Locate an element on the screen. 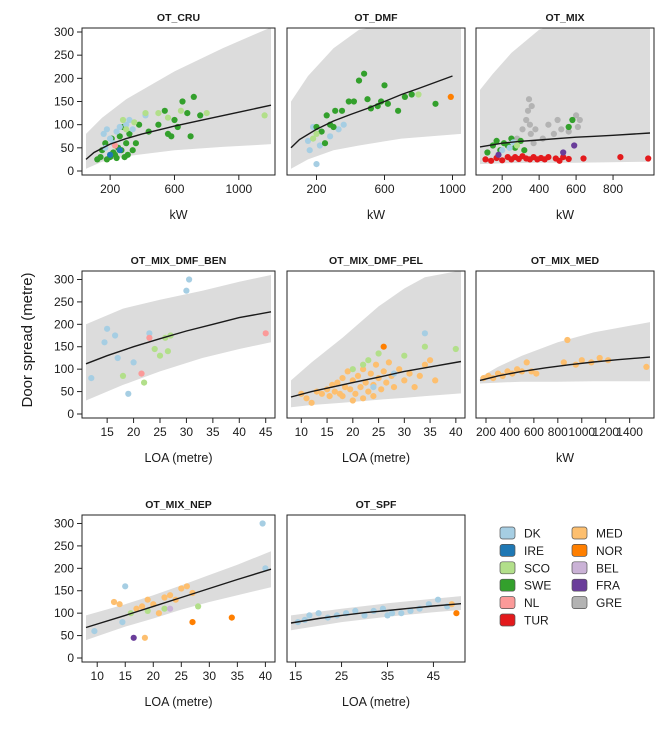 The width and height of the screenshot is (662, 730). data-point-bel is located at coordinates (170, 608).